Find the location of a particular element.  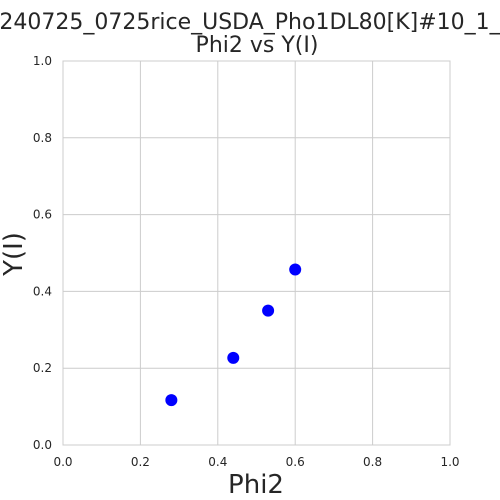

y-tick-label: 1.0 is located at coordinates (42, 61).